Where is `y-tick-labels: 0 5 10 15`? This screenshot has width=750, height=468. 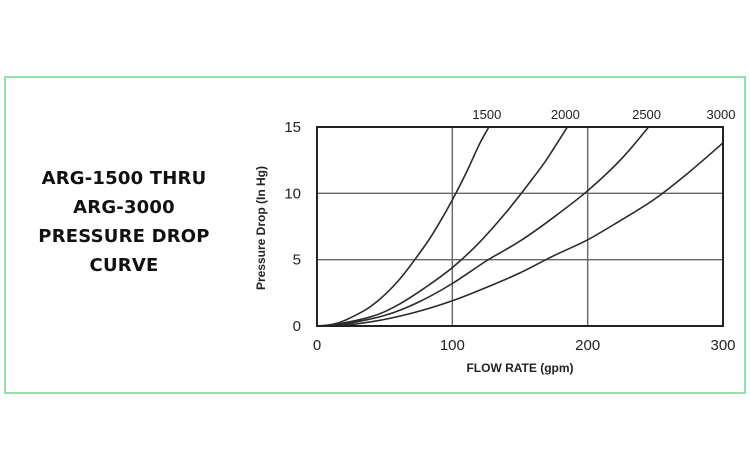 y-tick-labels: 0 5 10 15 is located at coordinates (292, 227).